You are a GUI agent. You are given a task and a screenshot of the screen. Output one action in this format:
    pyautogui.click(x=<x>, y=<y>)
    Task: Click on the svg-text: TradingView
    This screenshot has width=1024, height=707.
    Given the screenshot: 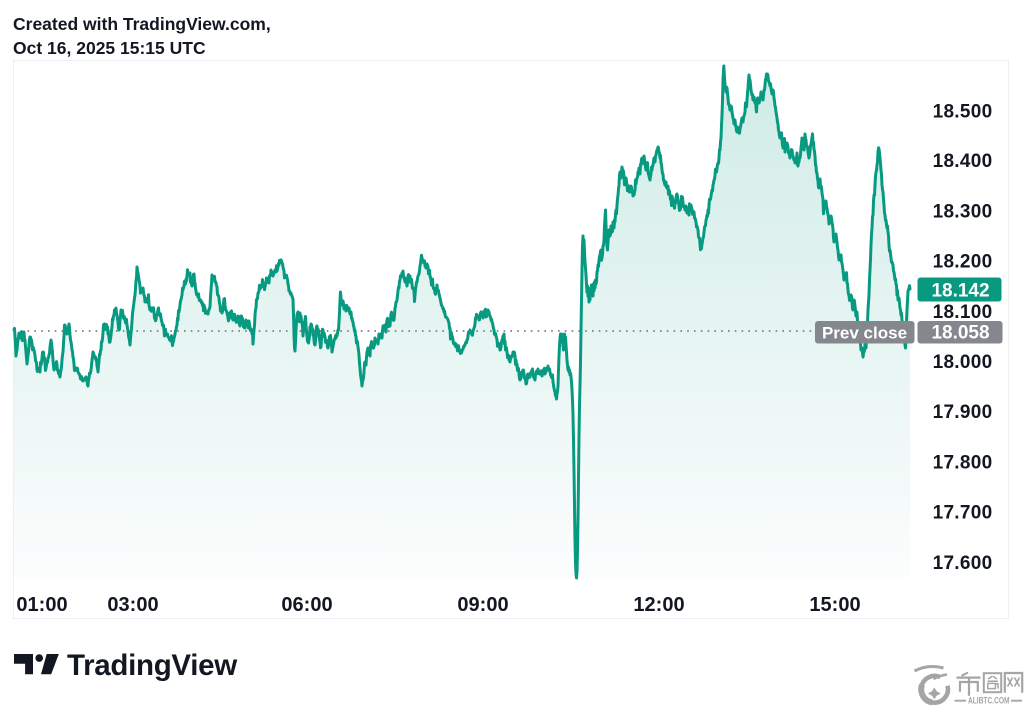 What is the action you would take?
    pyautogui.click(x=152, y=665)
    